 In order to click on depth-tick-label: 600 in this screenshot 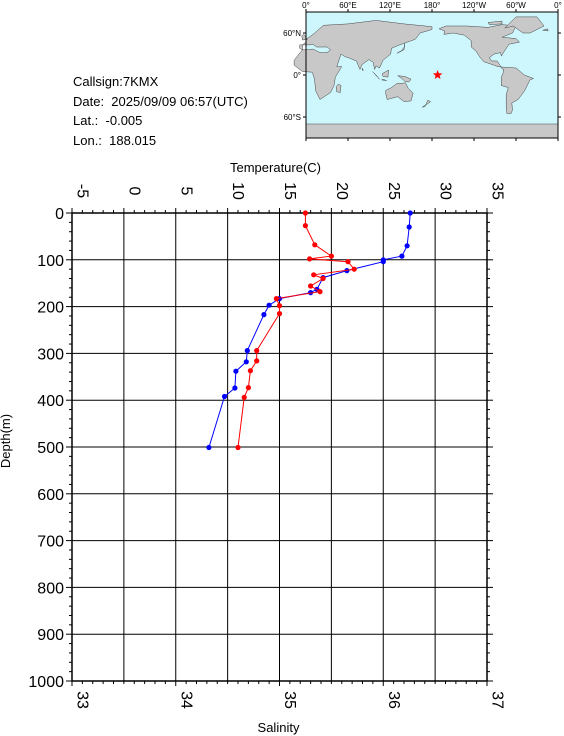, I will do `click(50, 495)`.